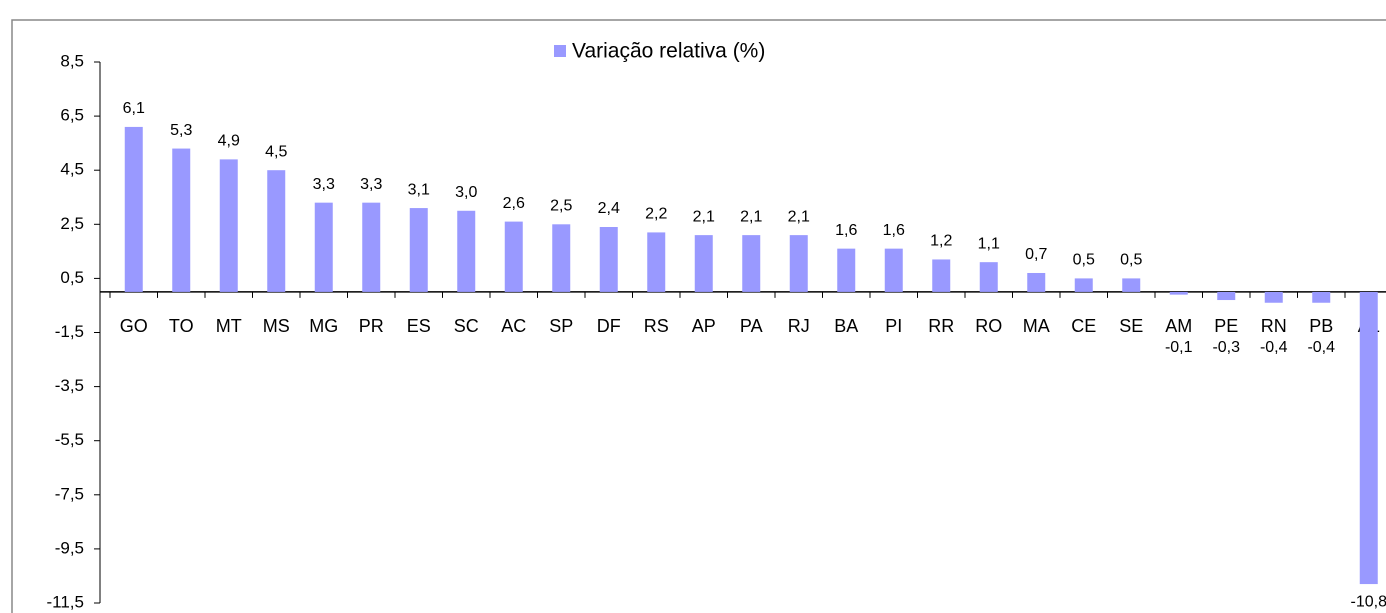 The height and width of the screenshot is (613, 1386). Describe the element at coordinates (72, 60) in the screenshot. I see `y-tick-label: 8,5` at that location.